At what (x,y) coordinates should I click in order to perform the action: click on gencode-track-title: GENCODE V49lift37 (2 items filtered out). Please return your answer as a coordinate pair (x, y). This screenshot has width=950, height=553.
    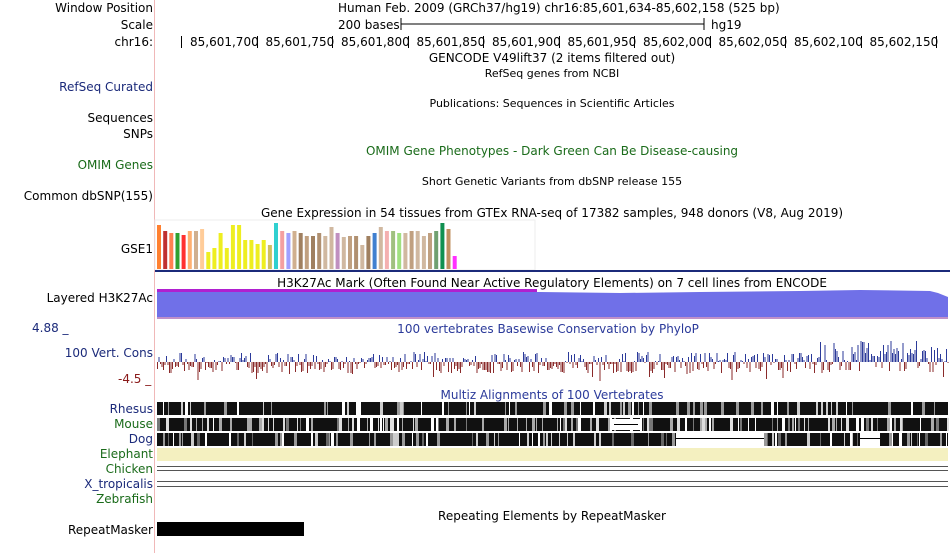
    Looking at the image, I should click on (552, 58).